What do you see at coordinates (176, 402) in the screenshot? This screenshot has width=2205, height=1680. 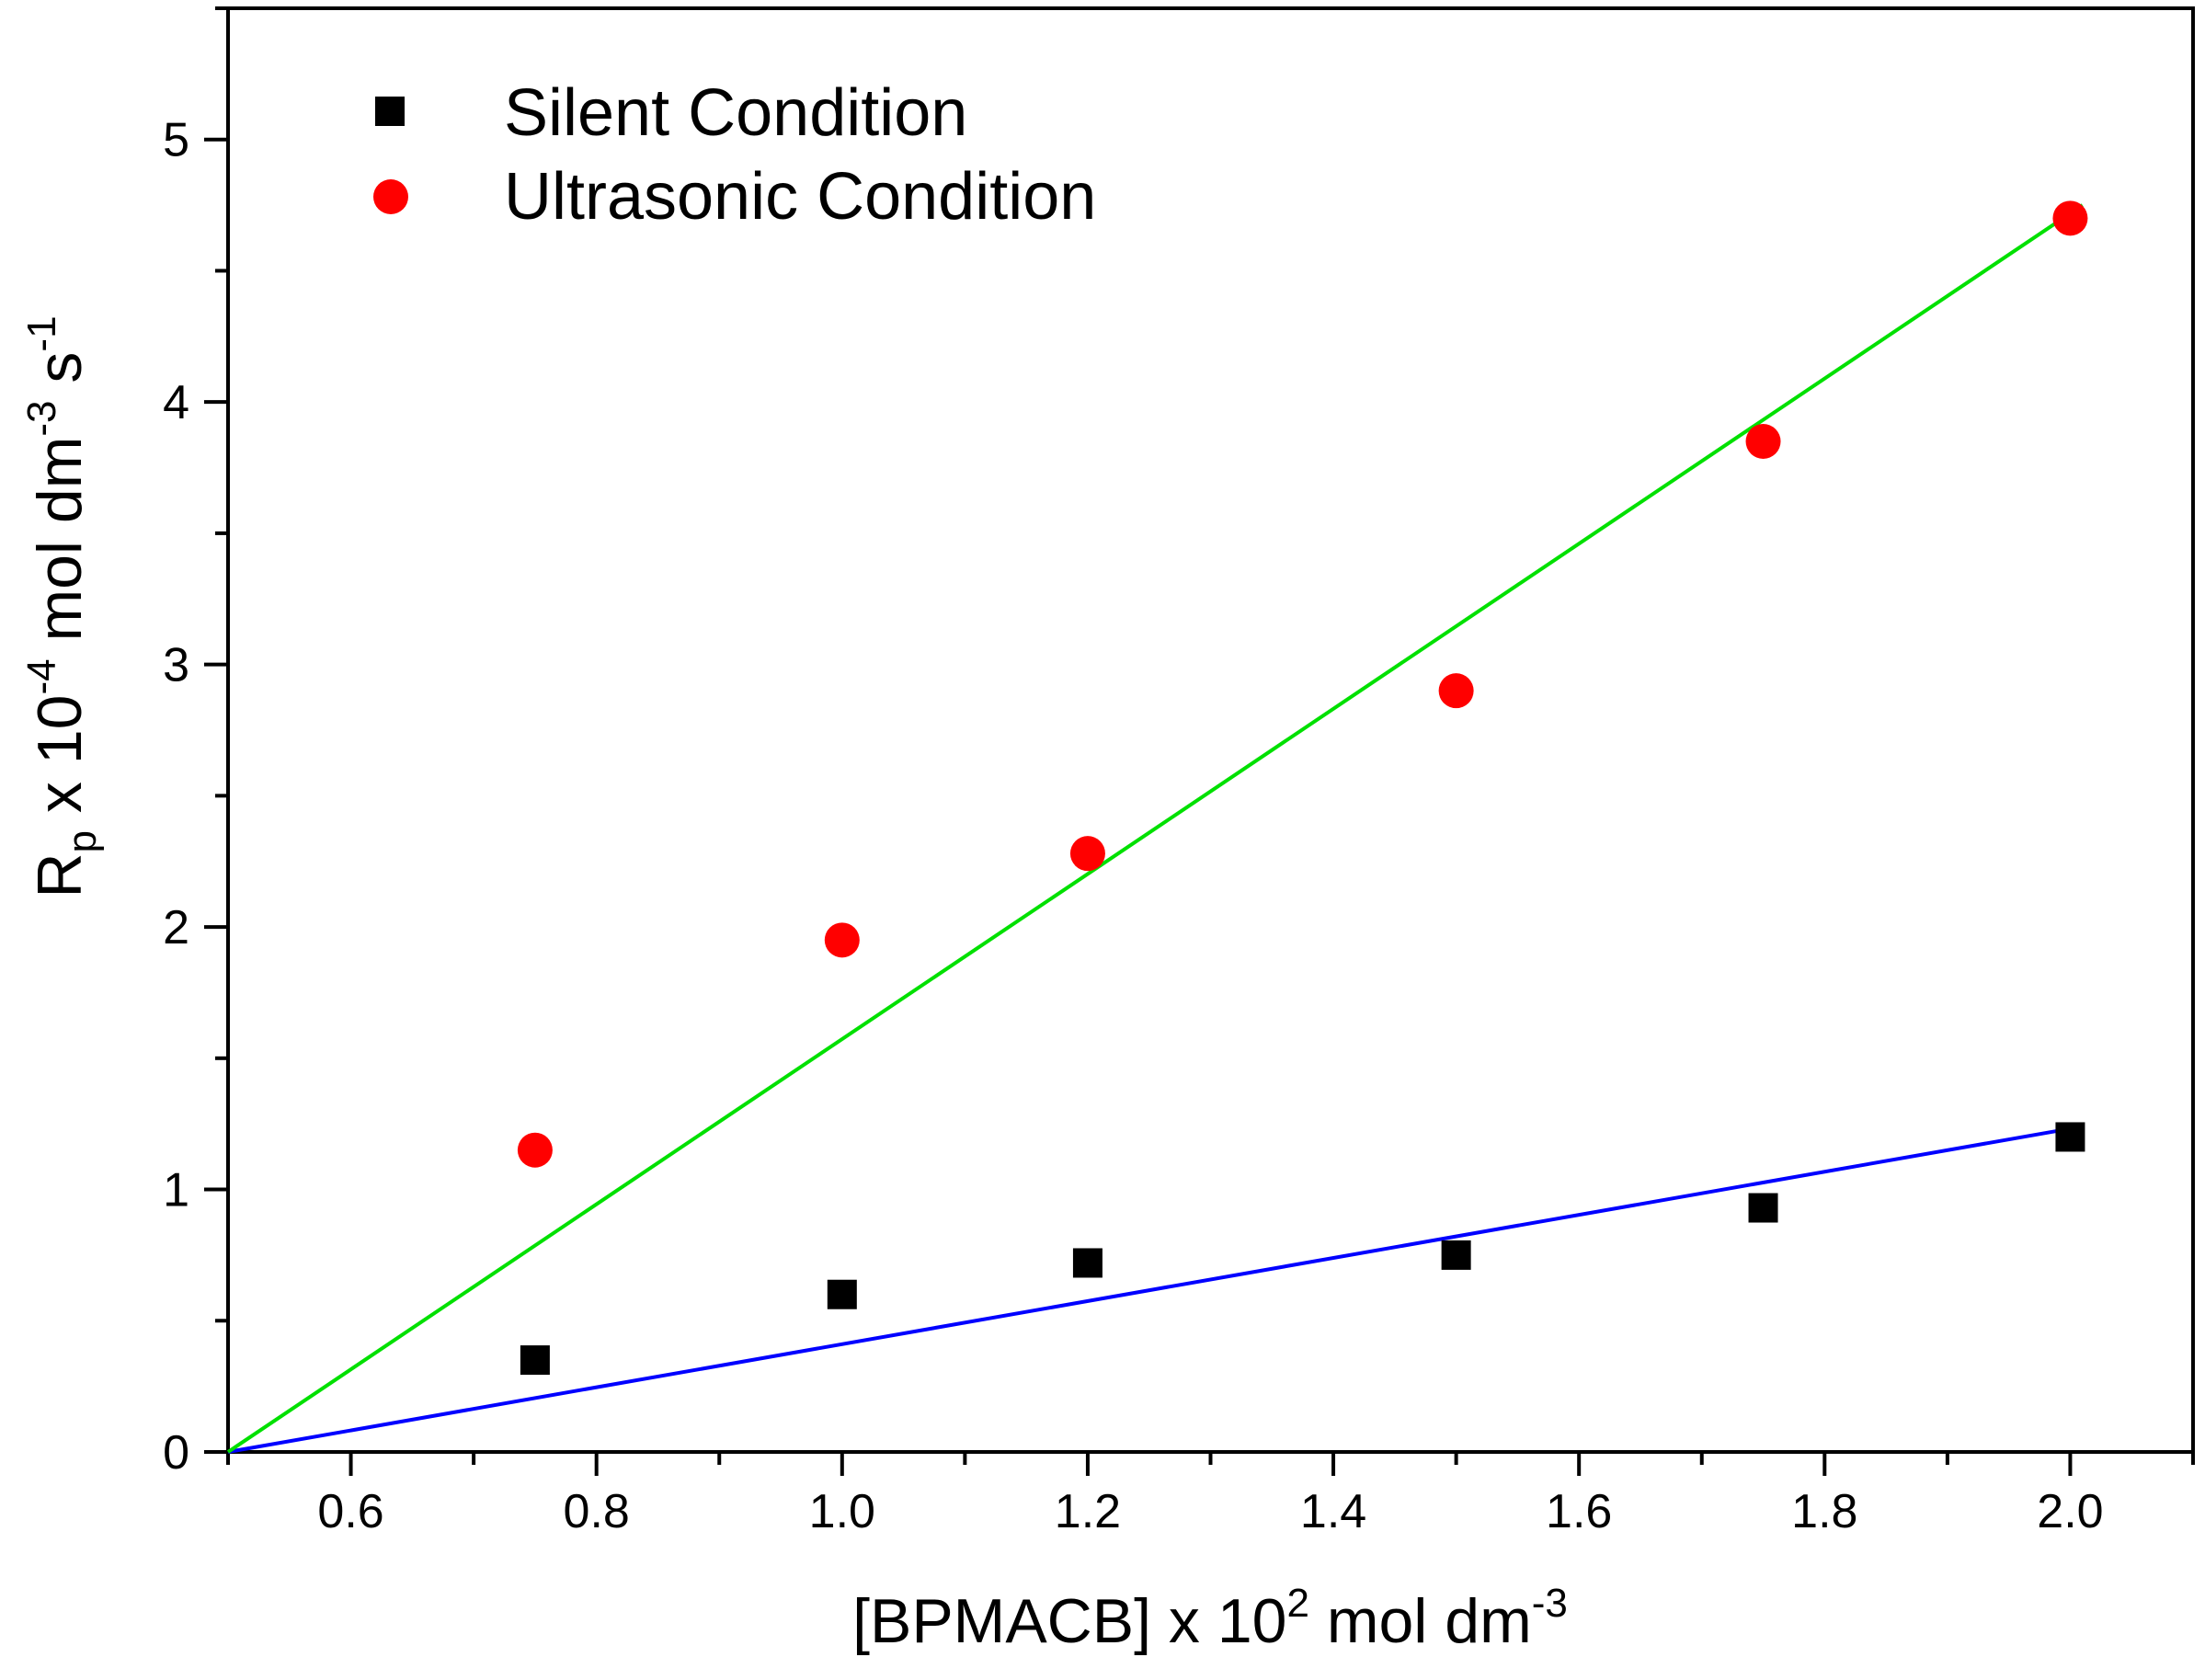 I see `y-tick-label: 4` at bounding box center [176, 402].